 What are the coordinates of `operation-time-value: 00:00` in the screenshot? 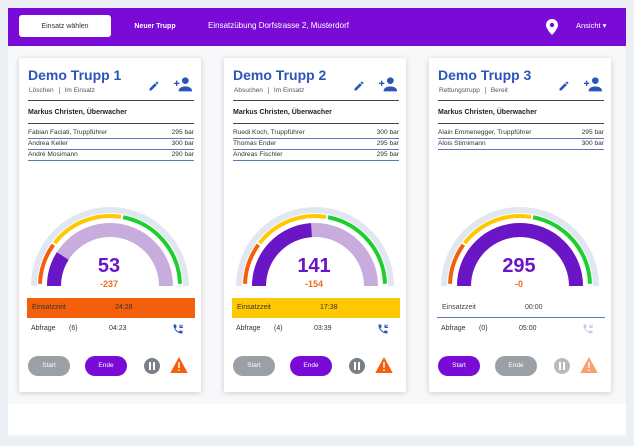 It's located at (534, 307).